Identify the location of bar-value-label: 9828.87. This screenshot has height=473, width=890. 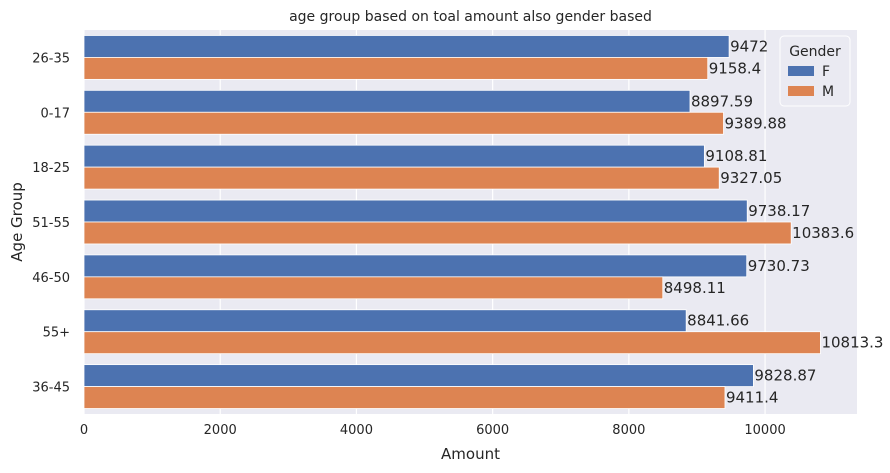
(785, 376).